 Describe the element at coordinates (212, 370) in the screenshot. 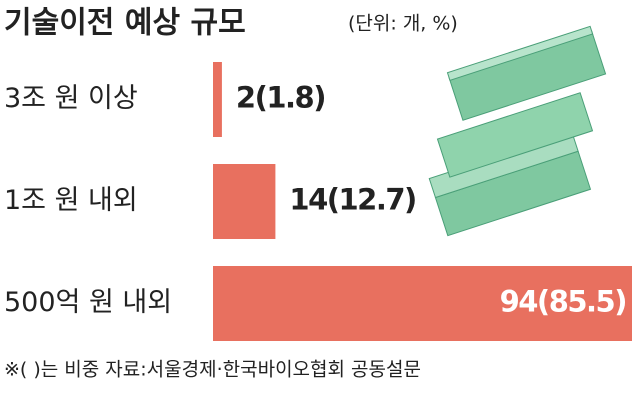

I see `footnote: ※( )는 비중 자료:서울경제·한국바이오협회 공동설문` at that location.